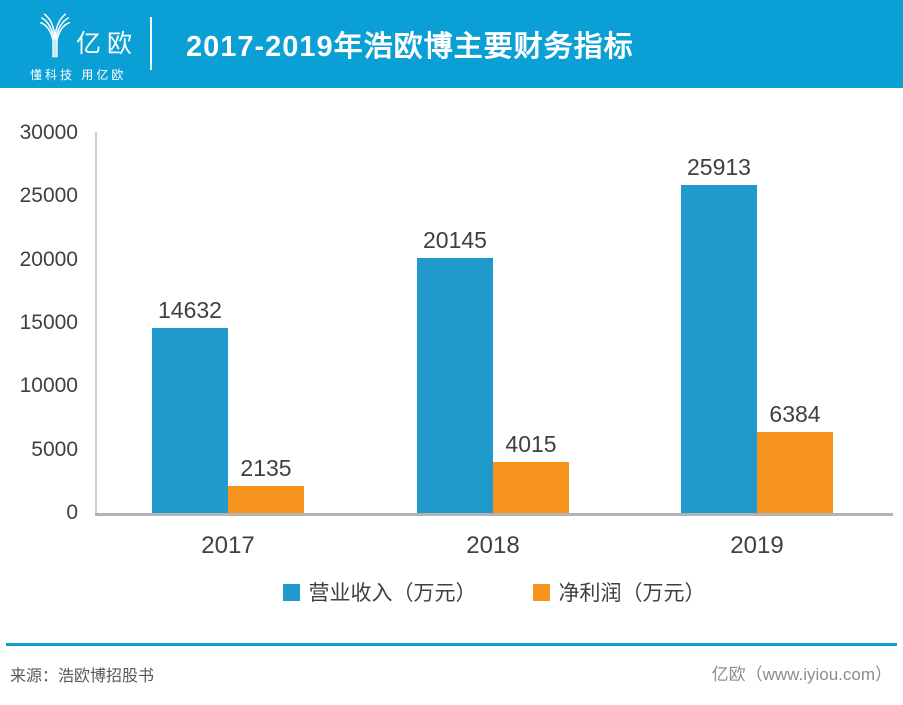 Image resolution: width=903 pixels, height=705 pixels. I want to click on x-axis-label: 2018, so click(493, 545).